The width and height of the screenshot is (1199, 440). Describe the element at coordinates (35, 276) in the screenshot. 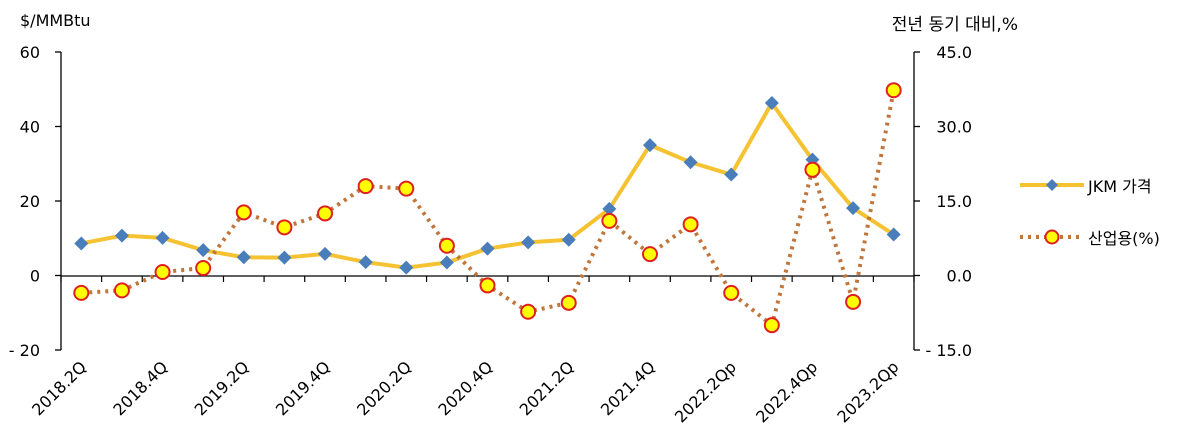

I see `left-axis-tick-label: 0` at that location.